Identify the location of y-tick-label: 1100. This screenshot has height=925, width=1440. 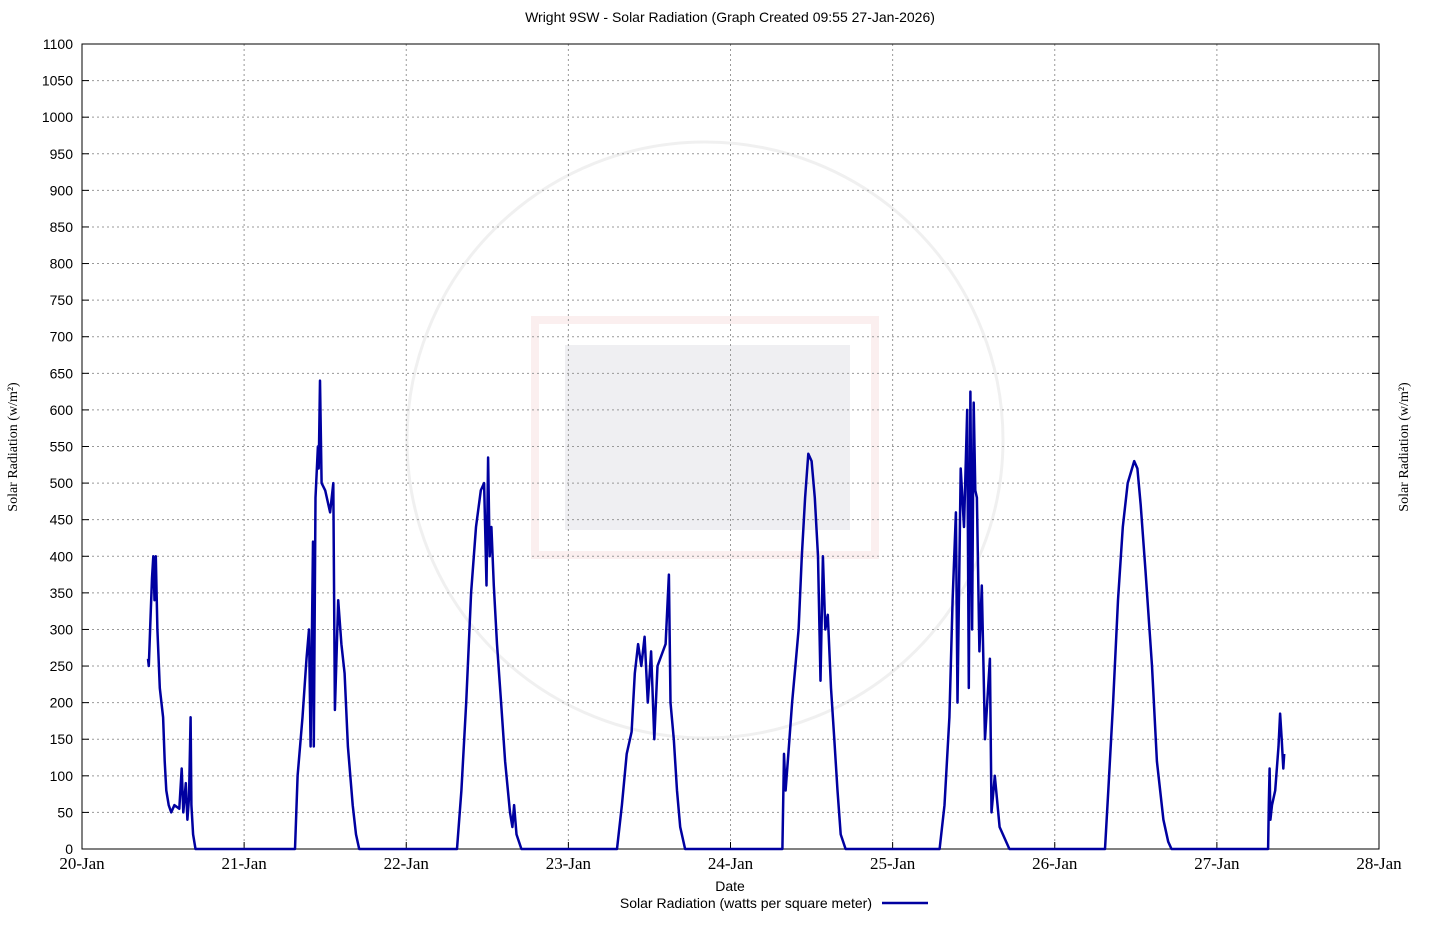
(58, 44).